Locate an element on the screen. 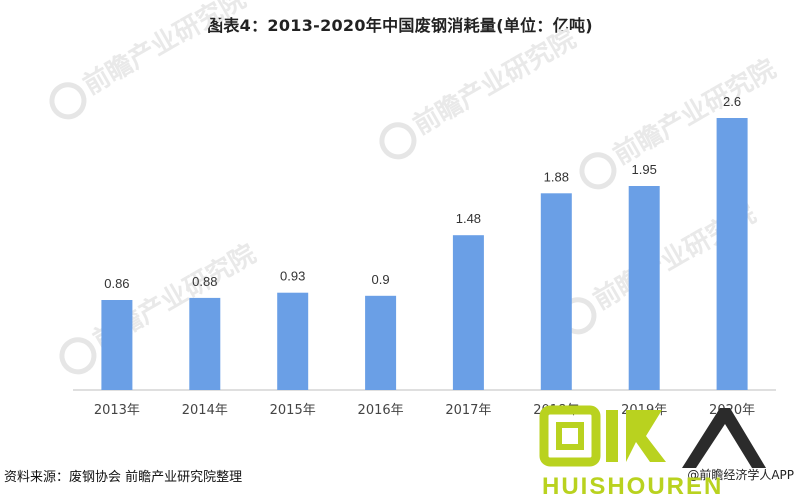 This screenshot has width=800, height=500. value-label-7: 2.6 is located at coordinates (732, 101).